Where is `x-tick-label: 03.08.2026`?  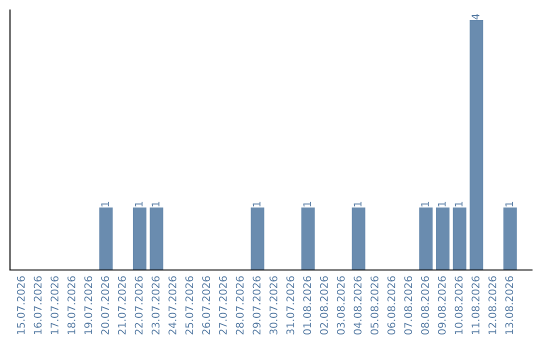
x-tick-label: 03.08.2026 is located at coordinates (340, 305).